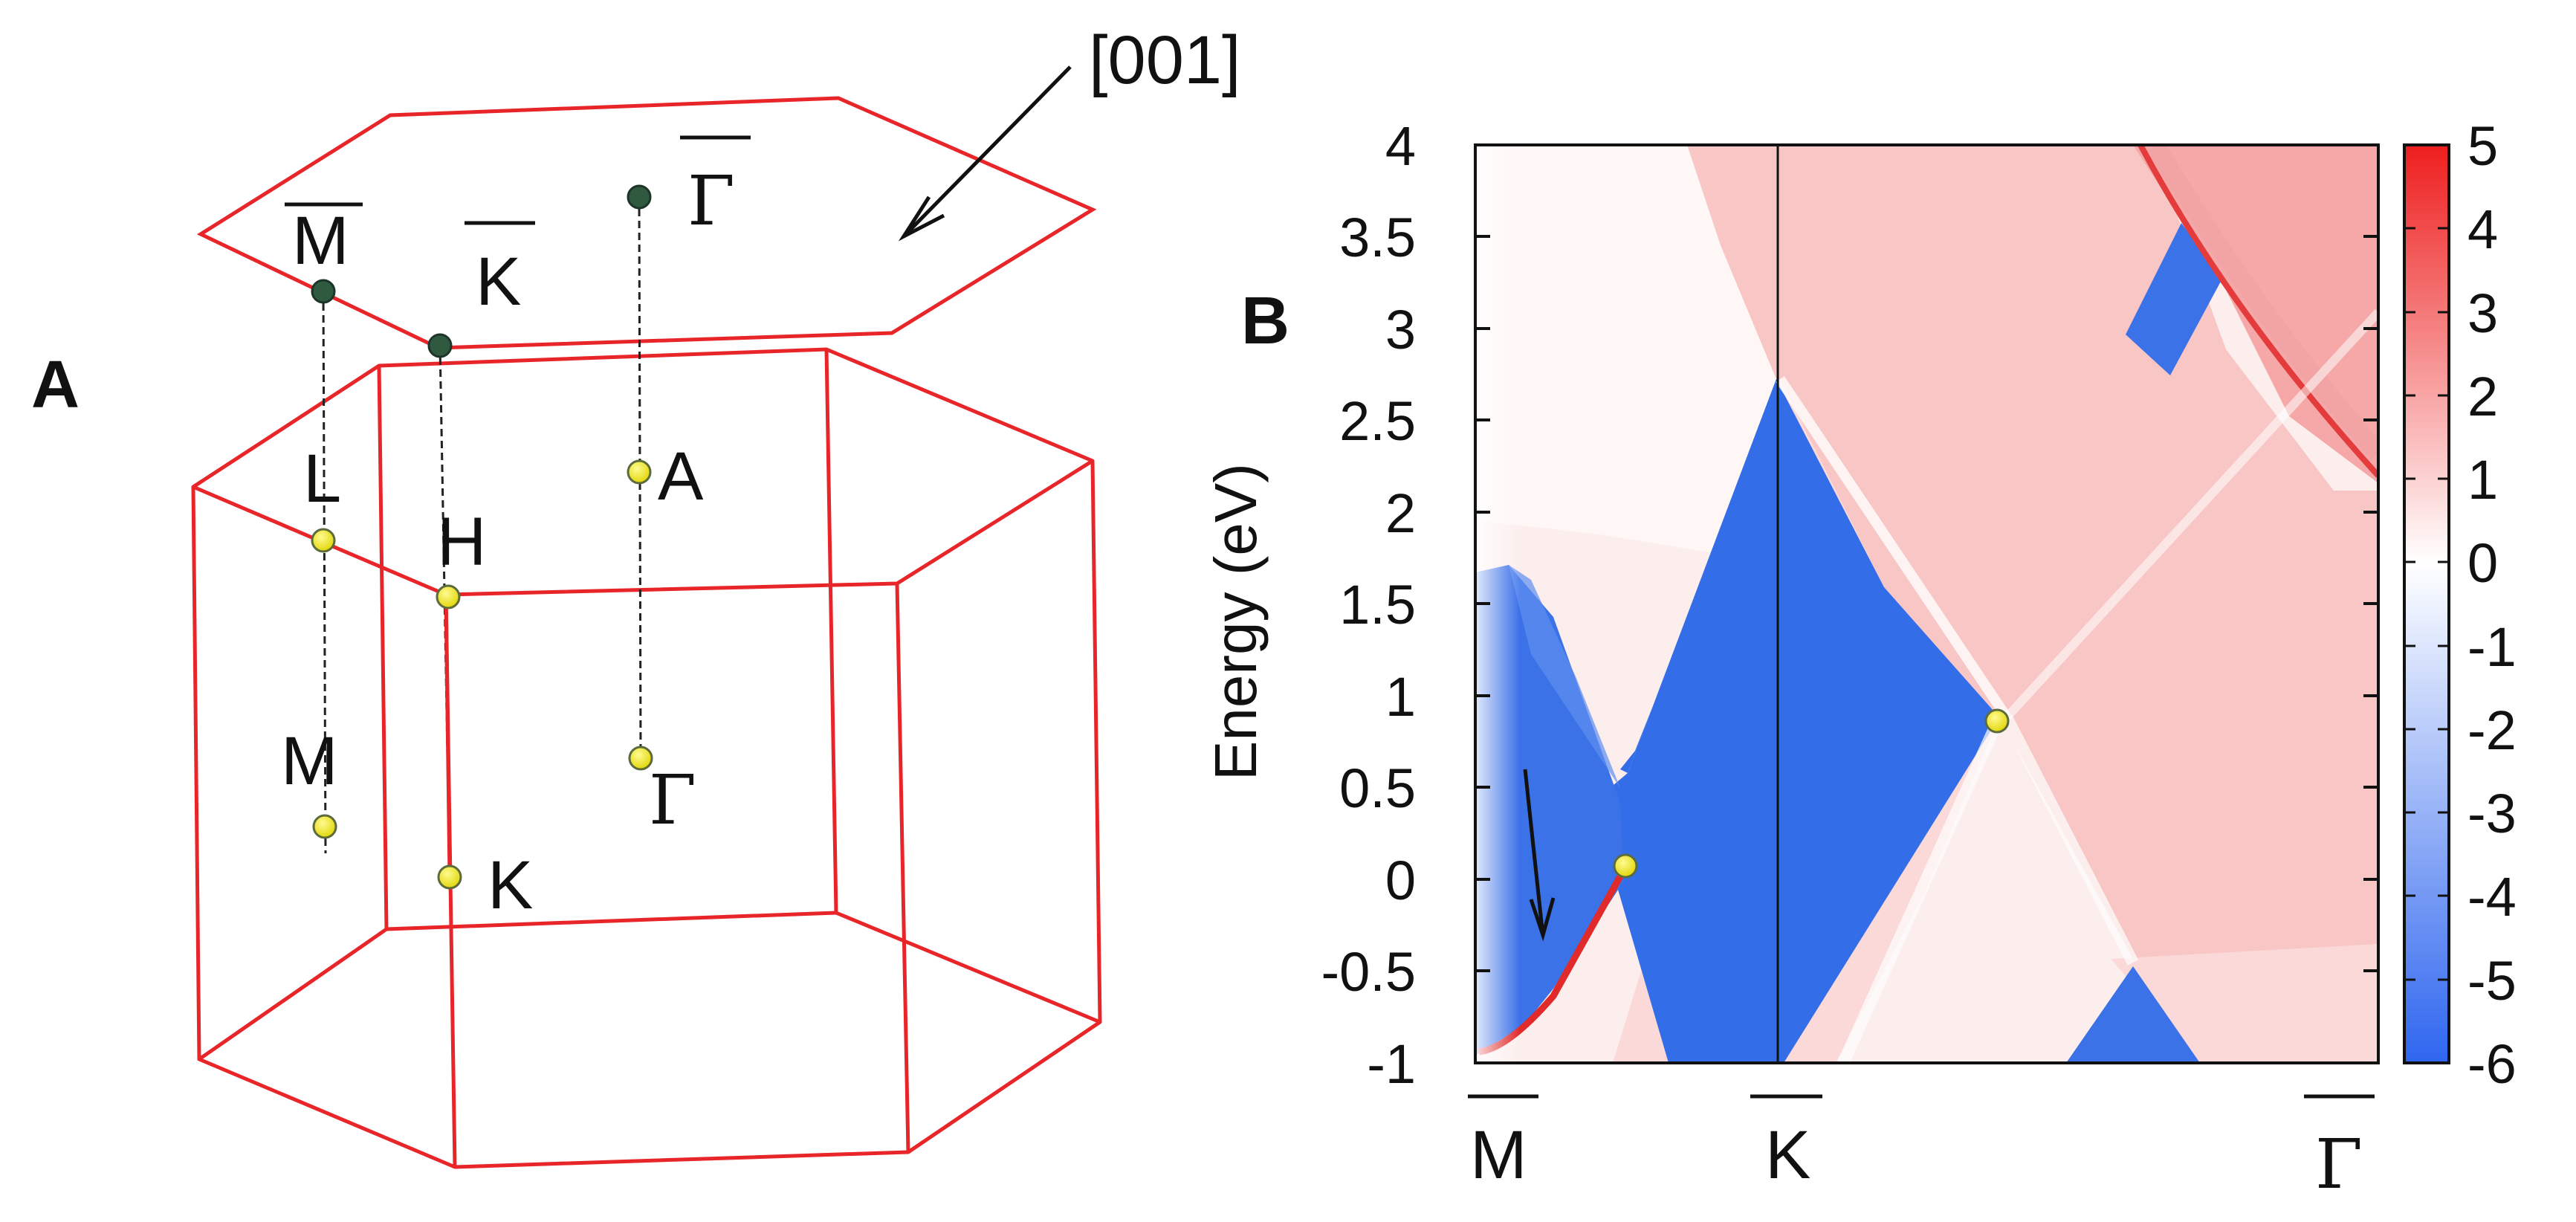 The image size is (2576, 1222). I want to click on y-tick-1: 1, so click(1400, 697).